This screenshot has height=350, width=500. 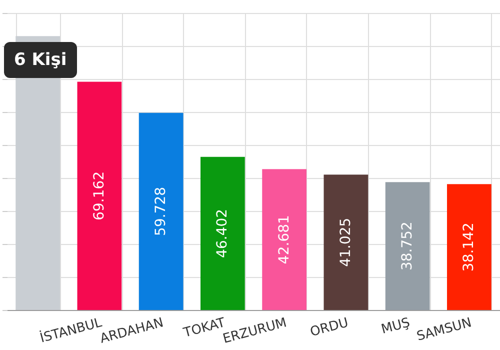 What do you see at coordinates (396, 327) in the screenshot?
I see `x-tick-label: MUŞ` at bounding box center [396, 327].